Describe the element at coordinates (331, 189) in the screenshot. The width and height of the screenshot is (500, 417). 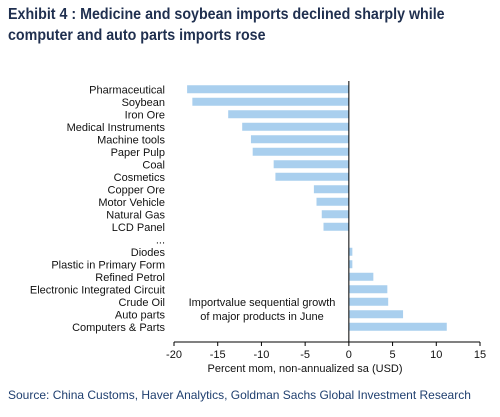
I see `bar-copper-ore` at that location.